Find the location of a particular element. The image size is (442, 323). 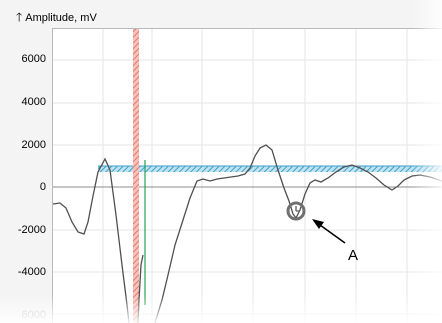

horizontal-cursor is located at coordinates (270, 169).